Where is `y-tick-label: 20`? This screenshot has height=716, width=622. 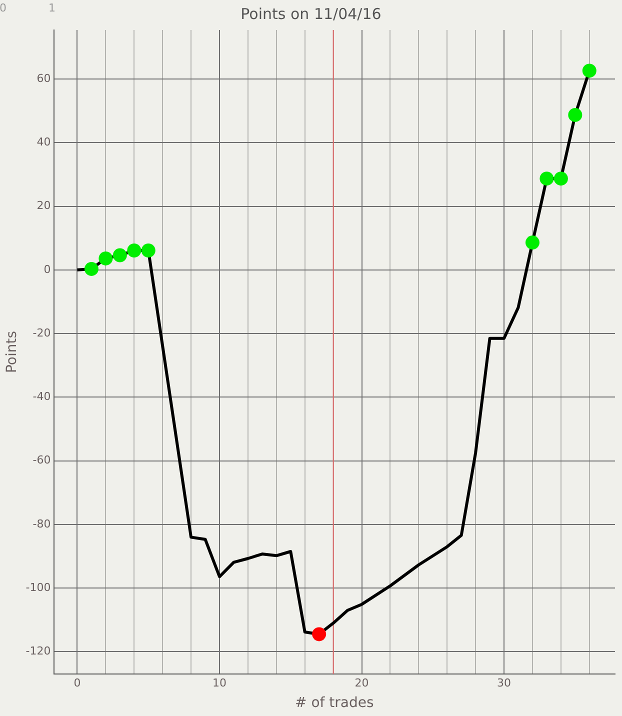 y-tick-label: 20 is located at coordinates (43, 205).